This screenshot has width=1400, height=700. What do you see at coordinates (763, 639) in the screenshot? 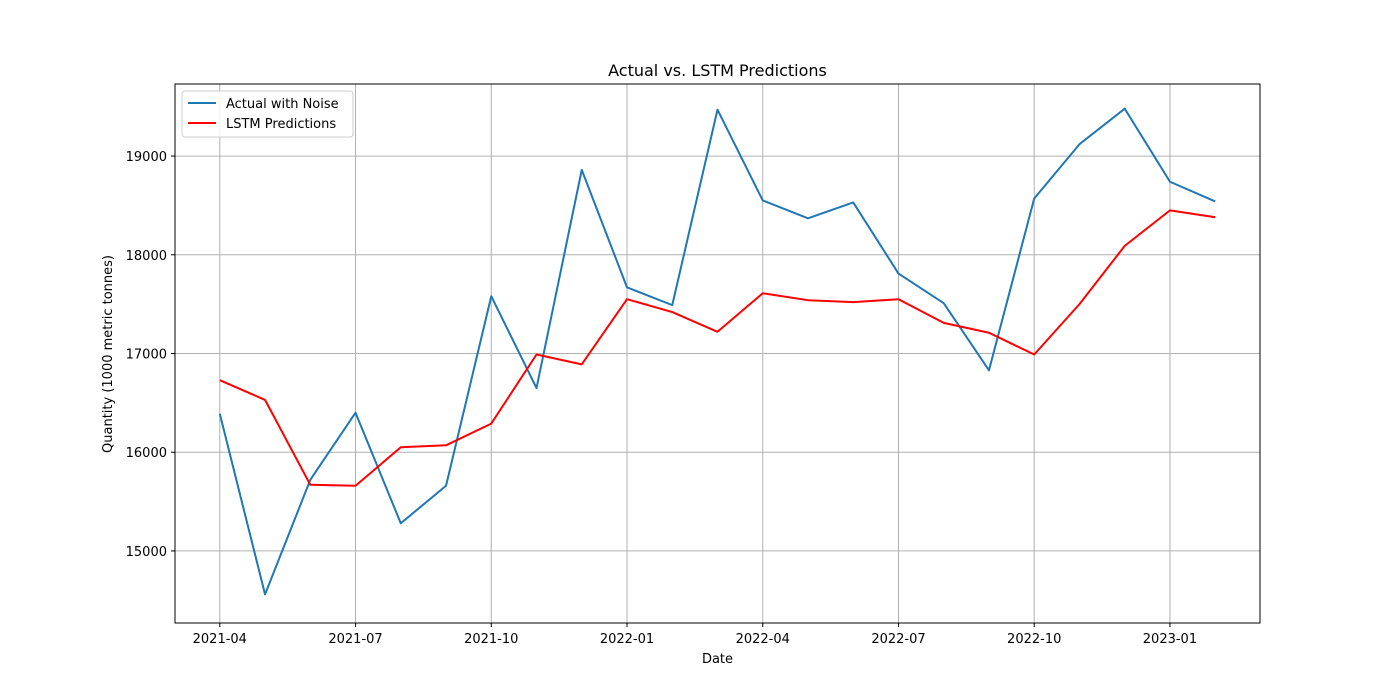
I see `x-tick-label: 2022-04` at bounding box center [763, 639].